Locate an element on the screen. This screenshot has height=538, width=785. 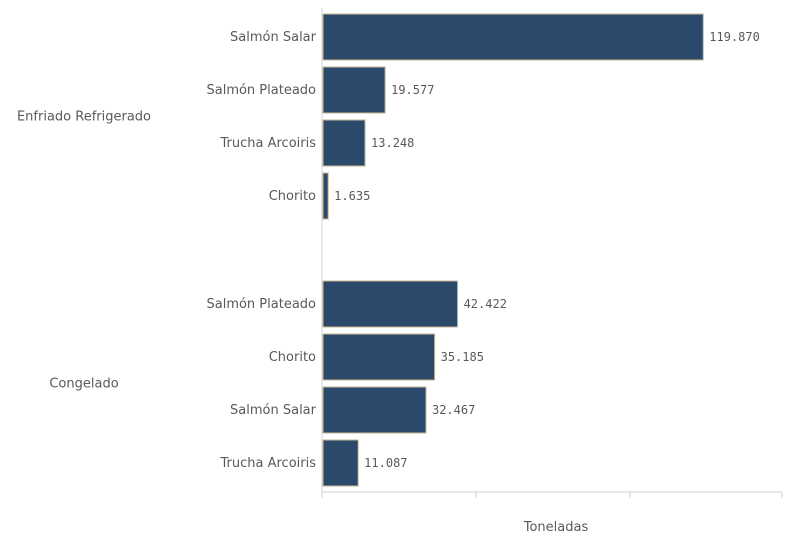
group-label: Enfriado Refrigerado is located at coordinates (84, 117).